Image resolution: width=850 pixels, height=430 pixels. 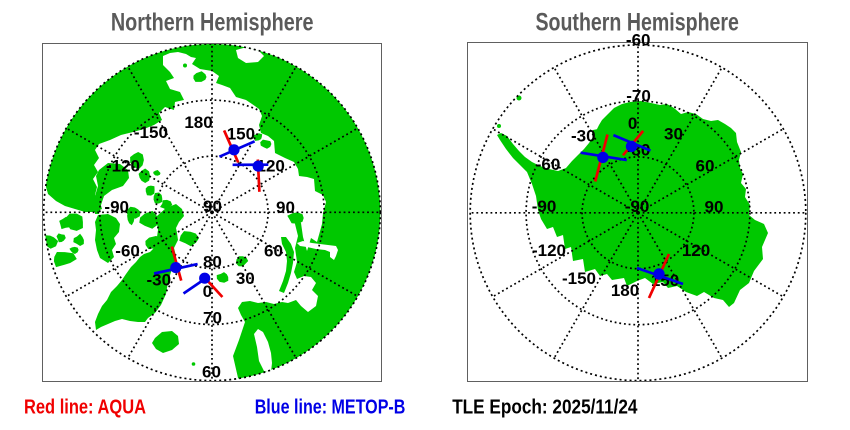 What do you see at coordinates (212, 318) in the screenshot?
I see `svg-text: 70` at bounding box center [212, 318].